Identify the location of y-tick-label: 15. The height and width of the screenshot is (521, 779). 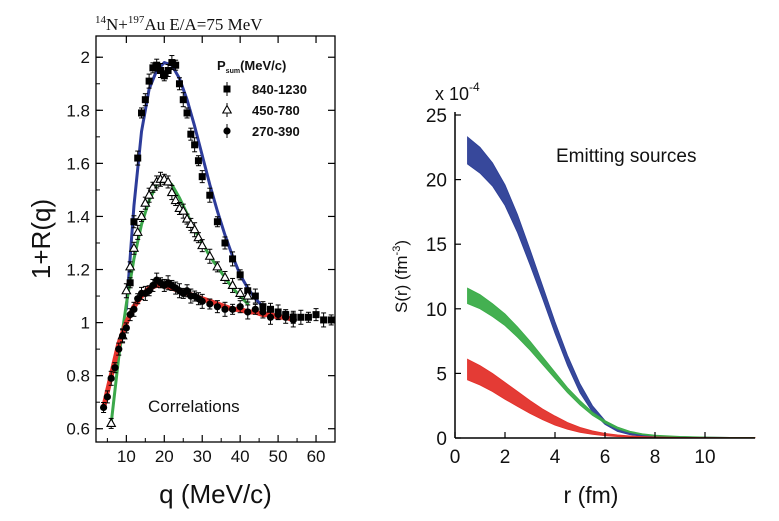
(436, 245).